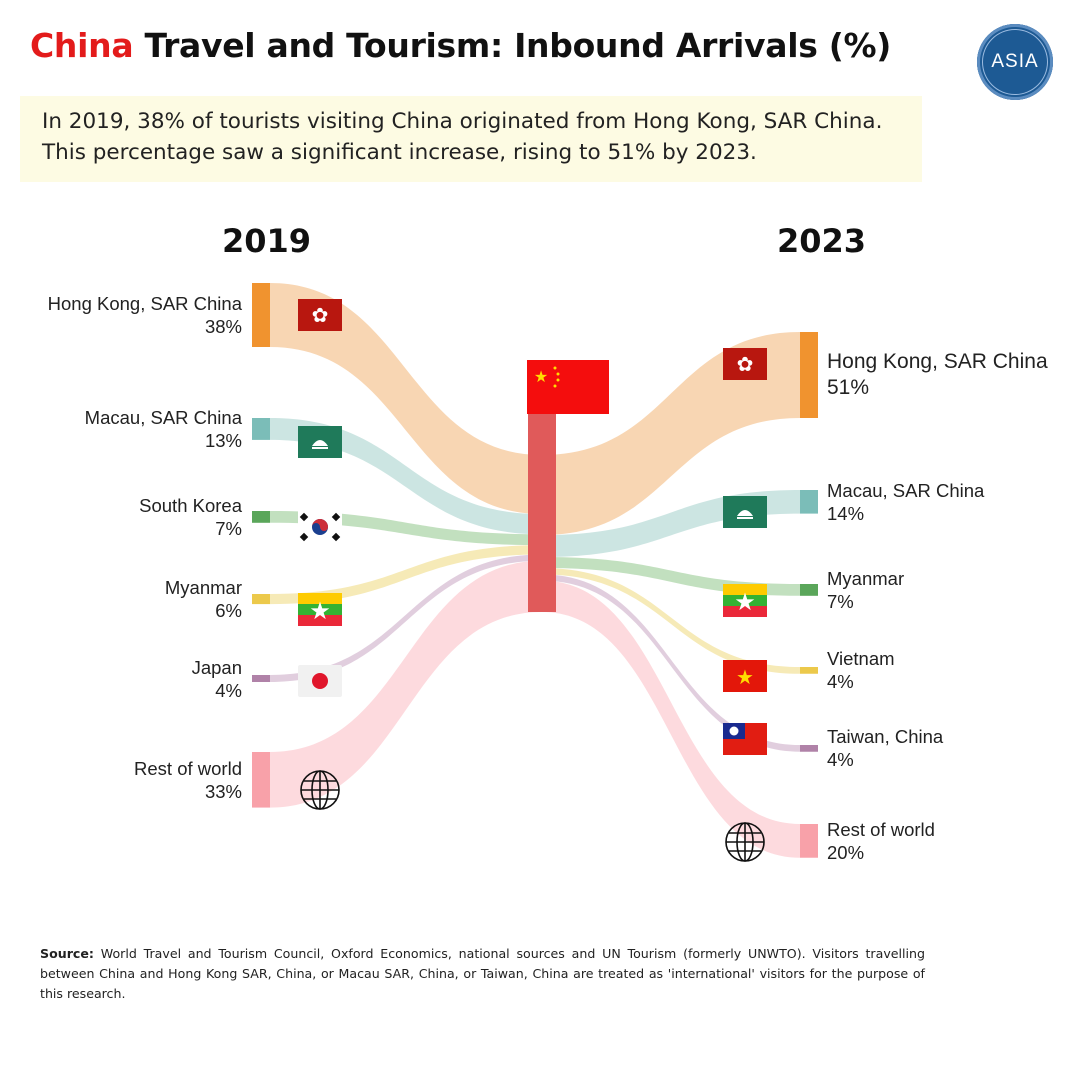  Describe the element at coordinates (512, 45) in the screenshot. I see `title-rest: Travel and Tourism: Inbound Arrivals (%)` at that location.